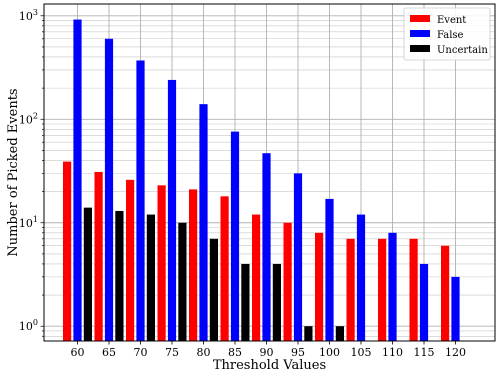 This screenshot has width=502, height=373. Describe the element at coordinates (298, 352) in the screenshot. I see `x-tick-label: 95` at that location.